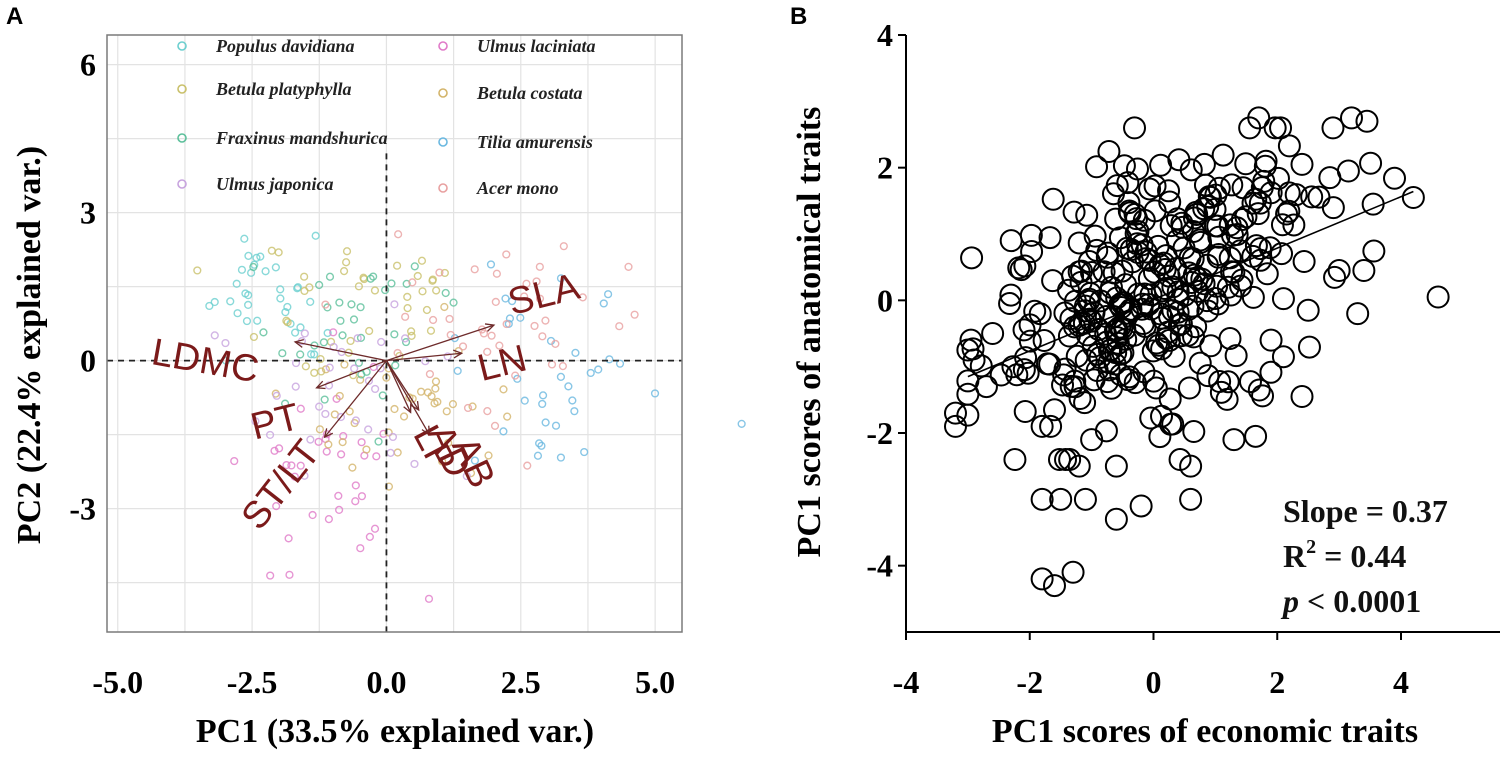  What do you see at coordinates (283, 89) in the screenshot?
I see `legend-label: Betula platyphylla` at bounding box center [283, 89].